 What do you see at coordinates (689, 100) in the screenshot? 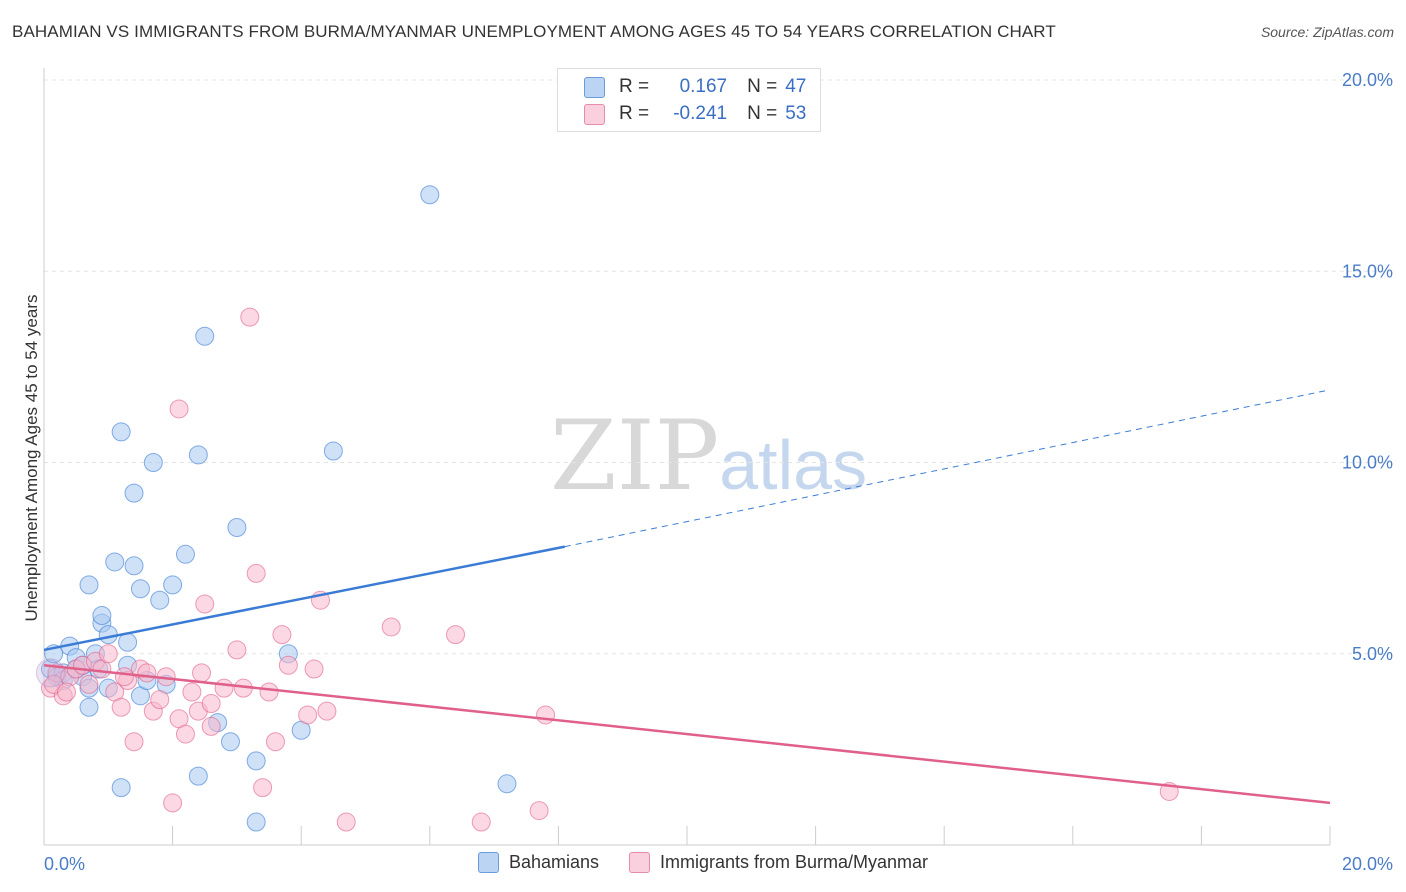
I see `correlation-legend: R = 0.167 N = 47 R = -0.241 N = 53` at bounding box center [689, 100].